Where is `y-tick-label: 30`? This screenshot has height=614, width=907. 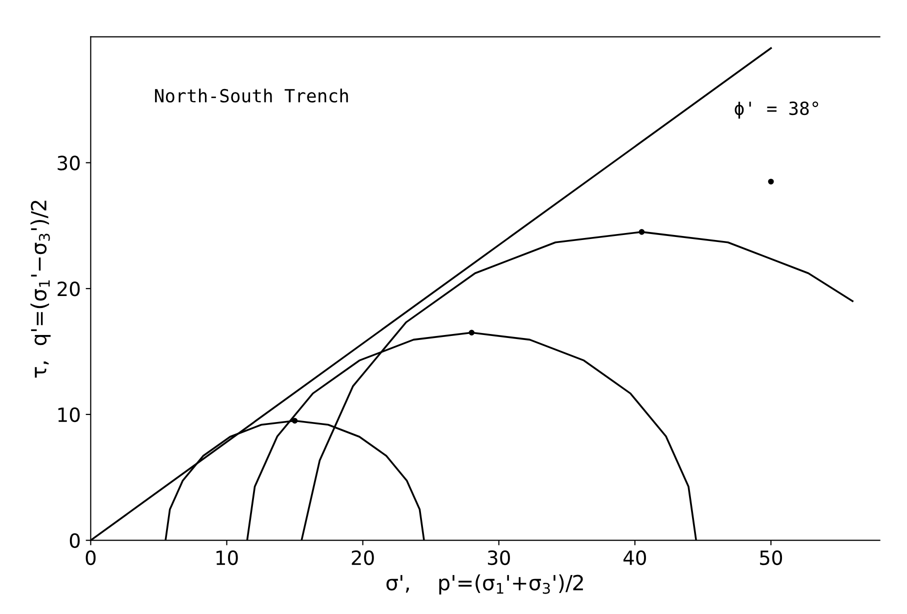
y-tick-label: 30 is located at coordinates (69, 163).